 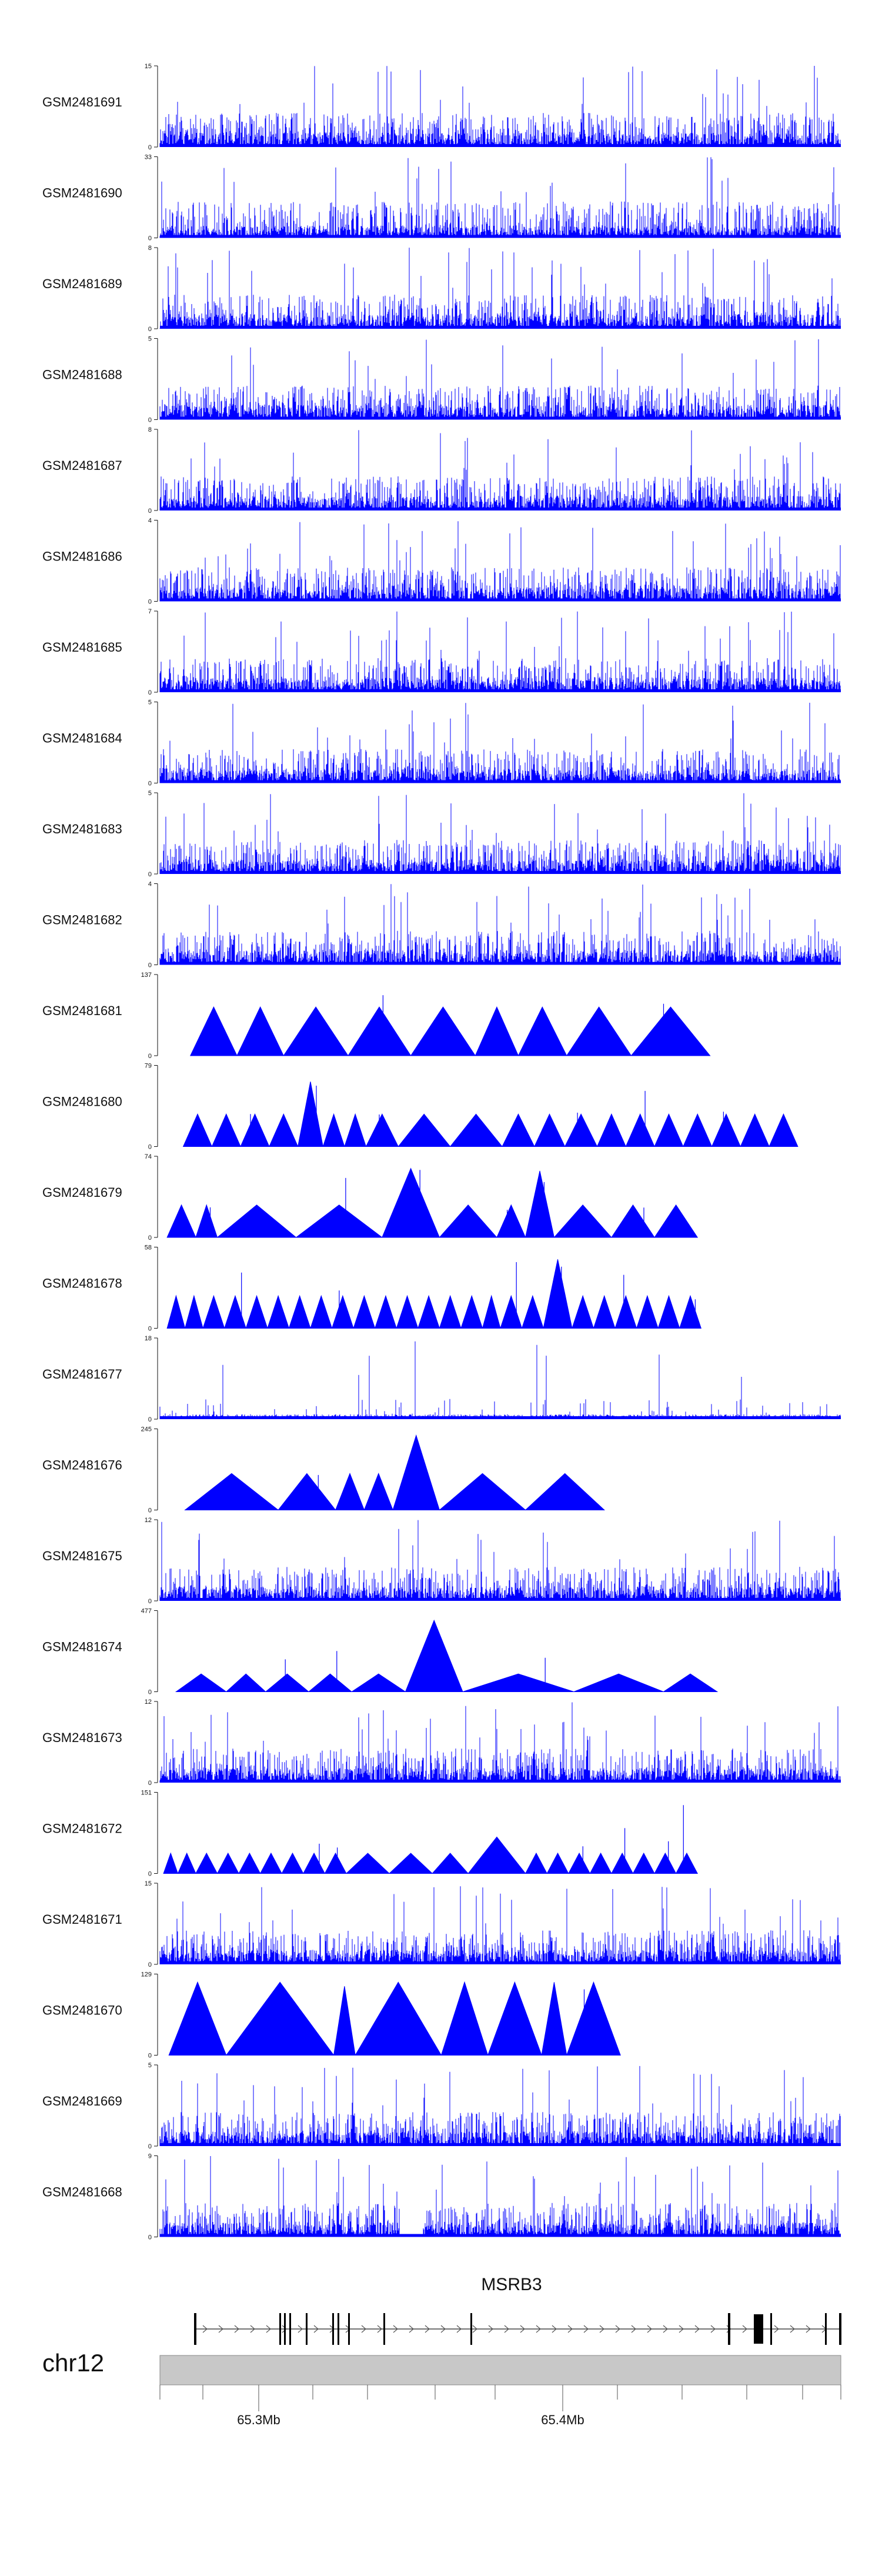 What do you see at coordinates (150, 611) in the screenshot?
I see `y-axis-max-label: 7` at bounding box center [150, 611].